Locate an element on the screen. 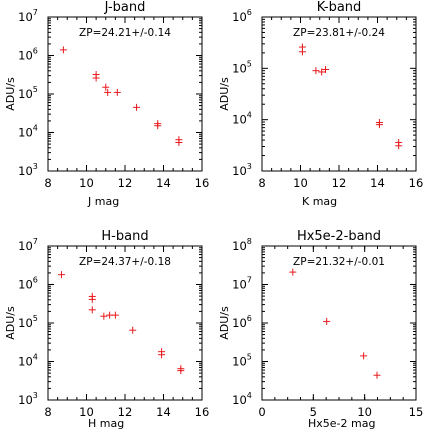 This screenshot has height=432, width=430. zp-annotation: ZP=24.21+/-0.14 is located at coordinates (125, 33).